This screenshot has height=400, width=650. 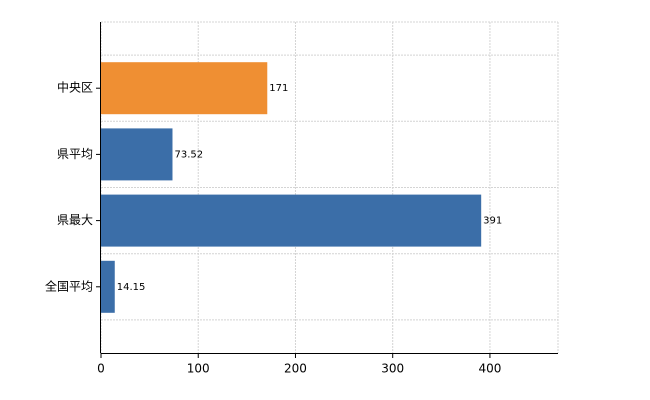 What do you see at coordinates (69, 285) in the screenshot?
I see `y-tick-label: 全国平均` at bounding box center [69, 285].